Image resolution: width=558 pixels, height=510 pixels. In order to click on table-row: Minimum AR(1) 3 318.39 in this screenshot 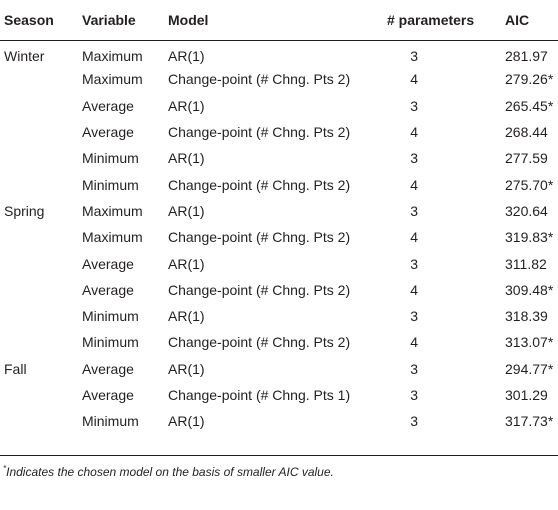, I will do `click(279, 316)`.